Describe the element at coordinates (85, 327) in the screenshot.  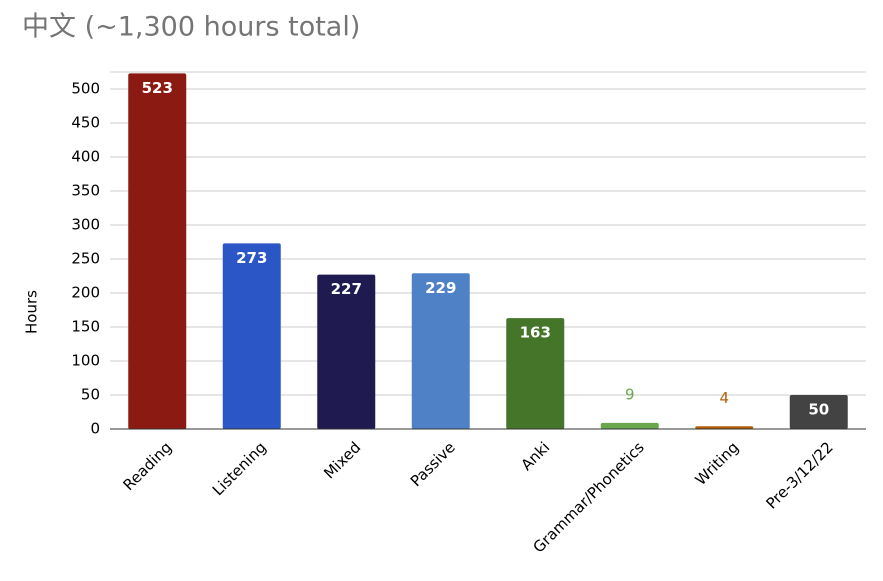
I see `y-tick-label: 150` at that location.